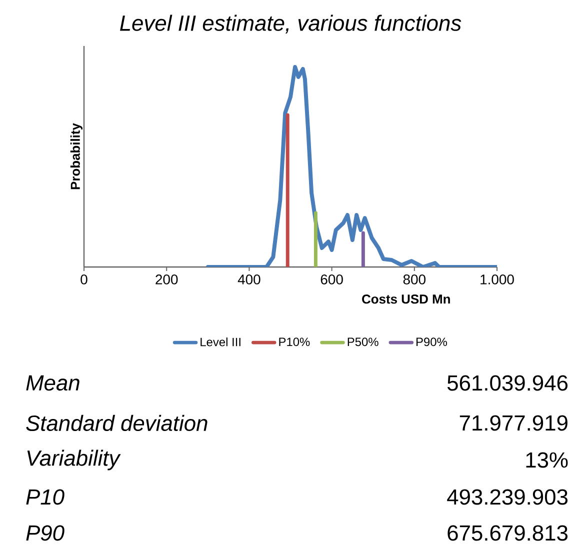  What do you see at coordinates (76, 156) in the screenshot?
I see `y-axis-title: Probability` at bounding box center [76, 156].